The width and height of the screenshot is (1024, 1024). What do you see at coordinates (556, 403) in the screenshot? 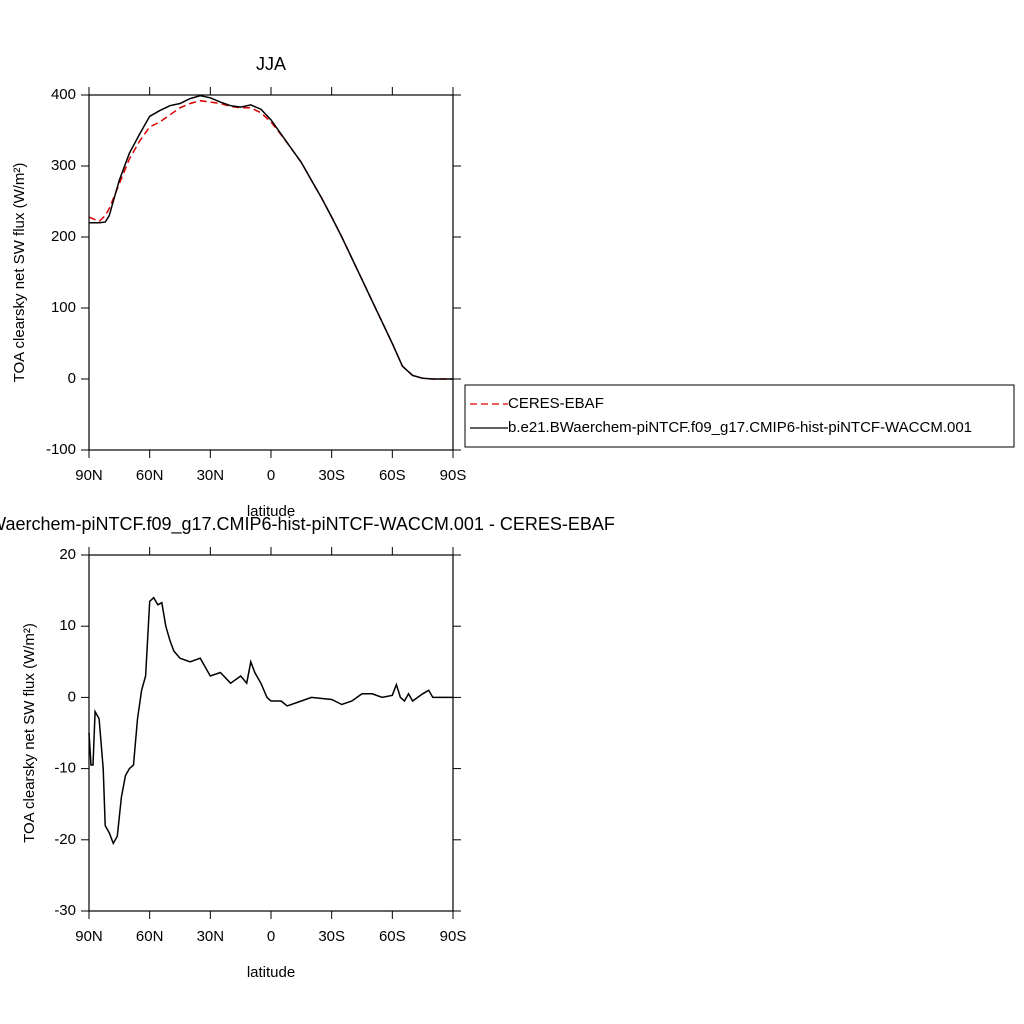
I see `legend-label: CERES-EBAF` at bounding box center [556, 403].